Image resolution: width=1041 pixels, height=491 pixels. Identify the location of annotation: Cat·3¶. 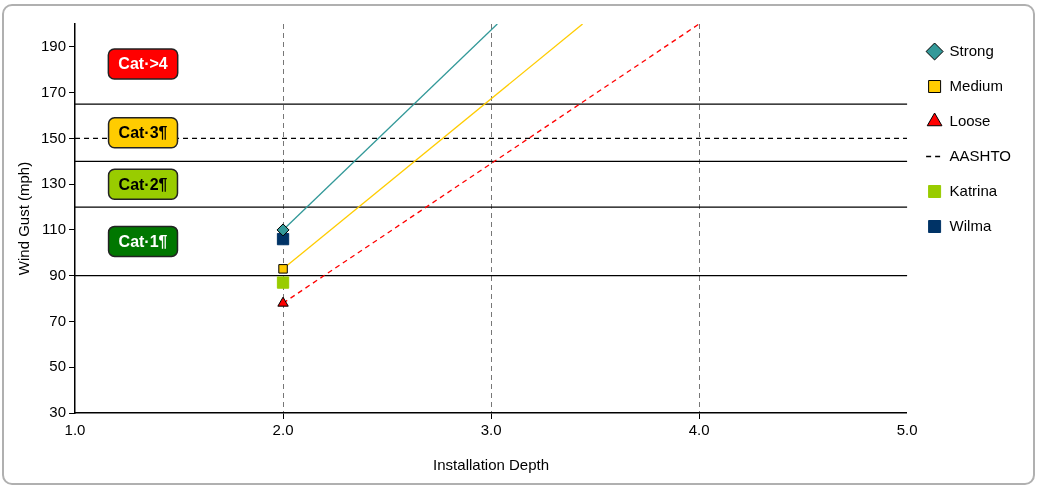
(143, 133).